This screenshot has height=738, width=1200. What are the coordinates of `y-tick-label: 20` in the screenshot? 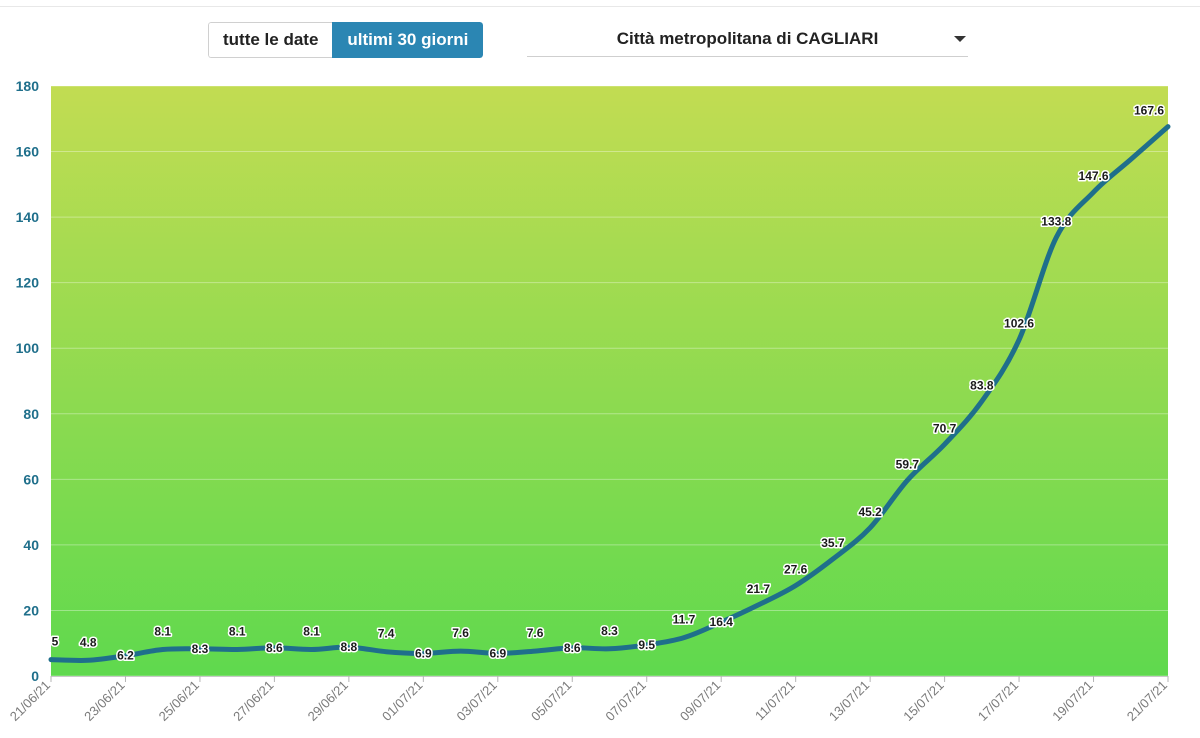 It's located at (31, 610).